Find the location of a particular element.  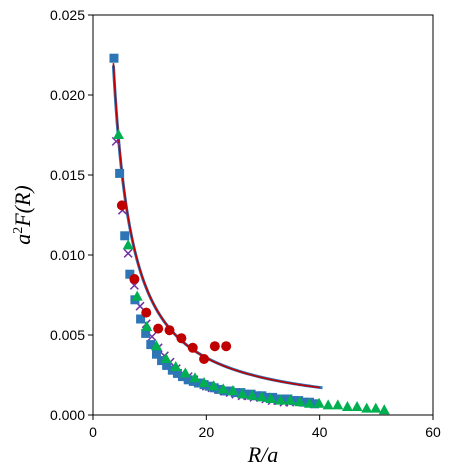

y-tick-label: 0.025 is located at coordinates (67, 15).